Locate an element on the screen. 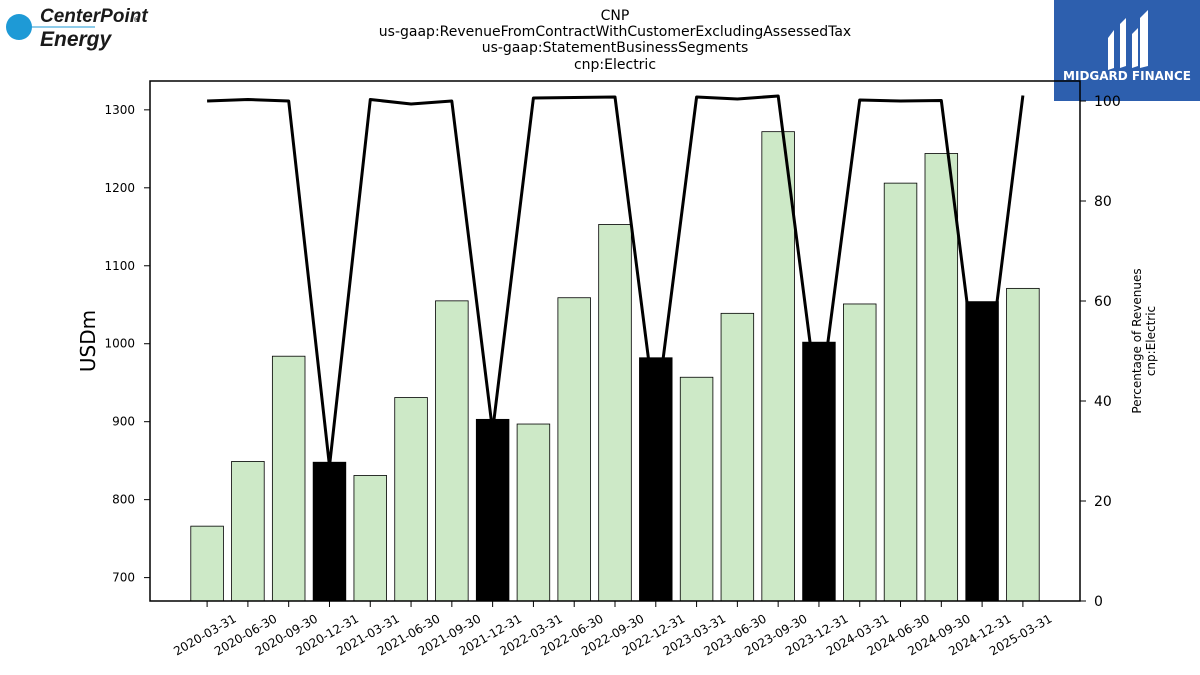  y-tick-label: 900 is located at coordinates (123, 422).